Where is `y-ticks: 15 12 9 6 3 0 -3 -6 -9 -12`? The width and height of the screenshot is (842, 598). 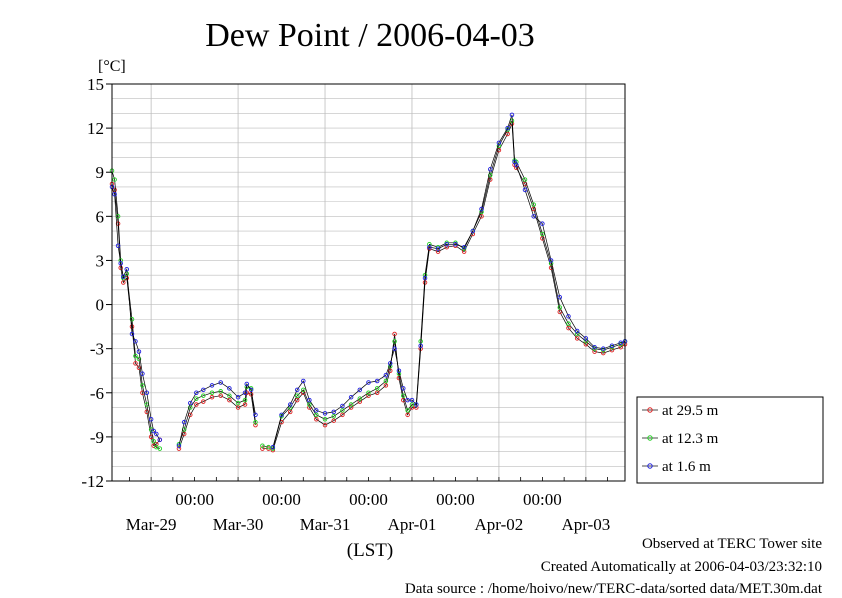 y-ticks: 15 12 9 6 3 0 -3 -6 -9 -12 is located at coordinates (96, 283).